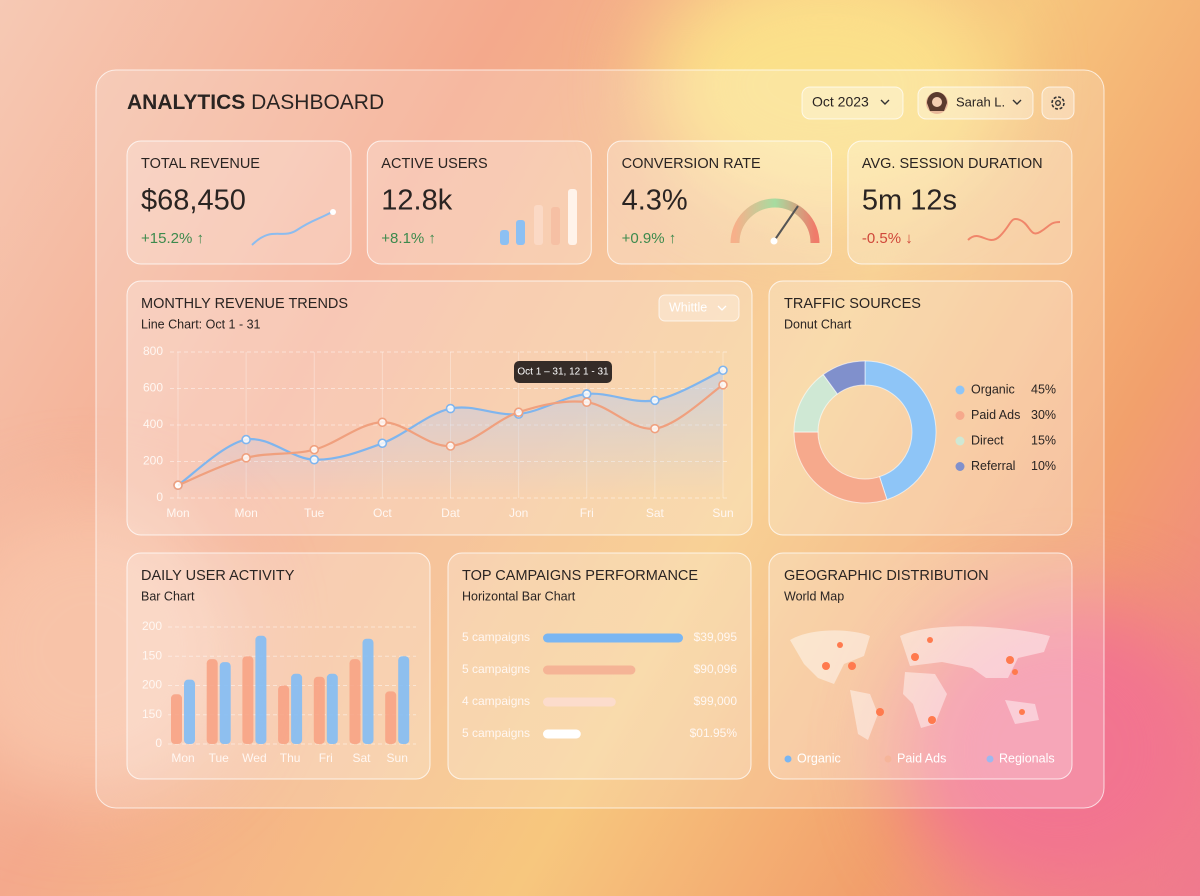 Image resolution: width=1200 pixels, height=896 pixels. I want to click on filter-label: Whittle, so click(688, 307).